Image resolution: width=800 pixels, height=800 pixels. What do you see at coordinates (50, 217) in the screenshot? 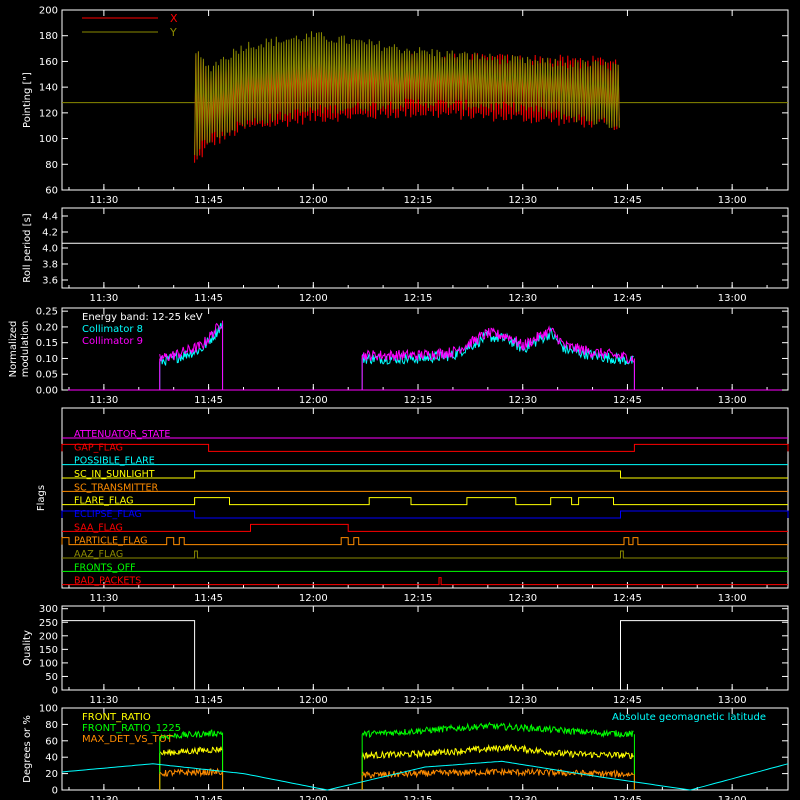
I see `y-tick-label: 4.4` at bounding box center [50, 217].